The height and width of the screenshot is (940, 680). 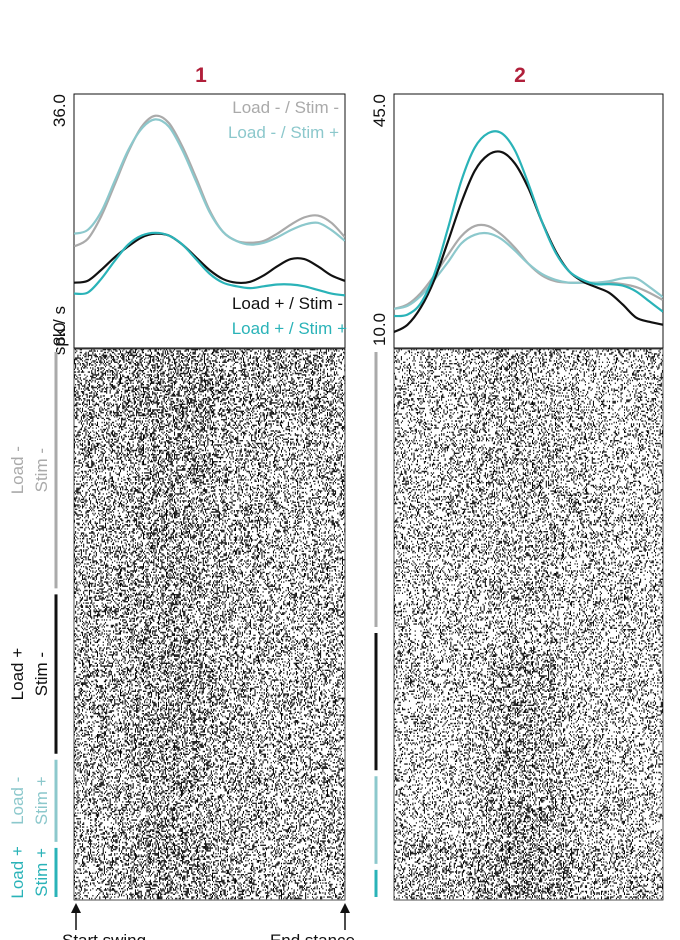 What do you see at coordinates (312, 921) in the screenshot?
I see `end-stance-marker: End stance` at bounding box center [312, 921].